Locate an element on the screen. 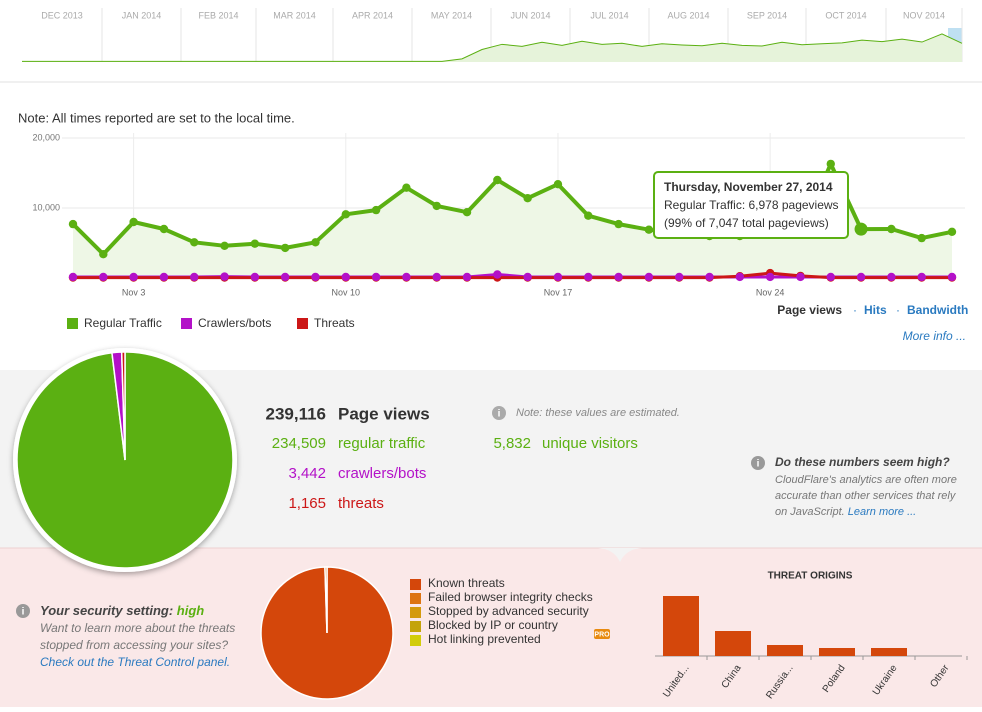 The image size is (982, 712). x-tick-label: Nov 24 is located at coordinates (770, 292).